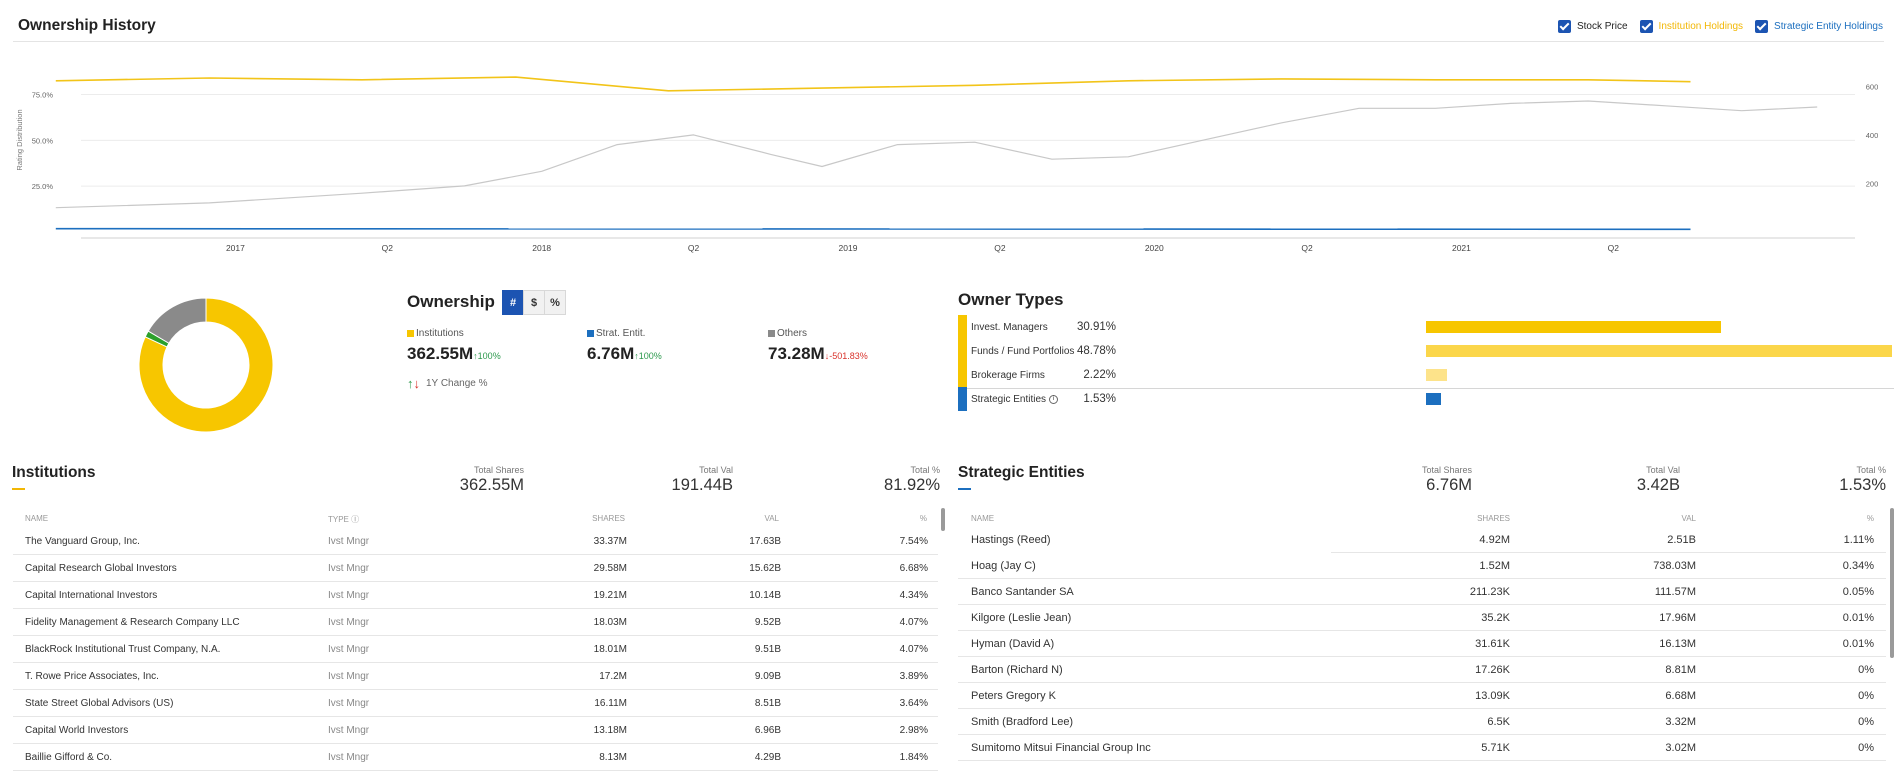 The width and height of the screenshot is (1897, 772). What do you see at coordinates (912, 480) in the screenshot?
I see `inst-total-pct: Total % 81.92%` at bounding box center [912, 480].